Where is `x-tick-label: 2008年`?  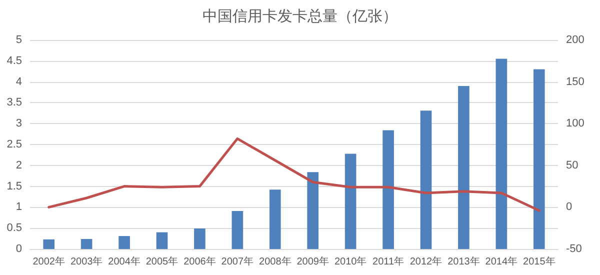
x-tick-label: 2008年 is located at coordinates (275, 262).